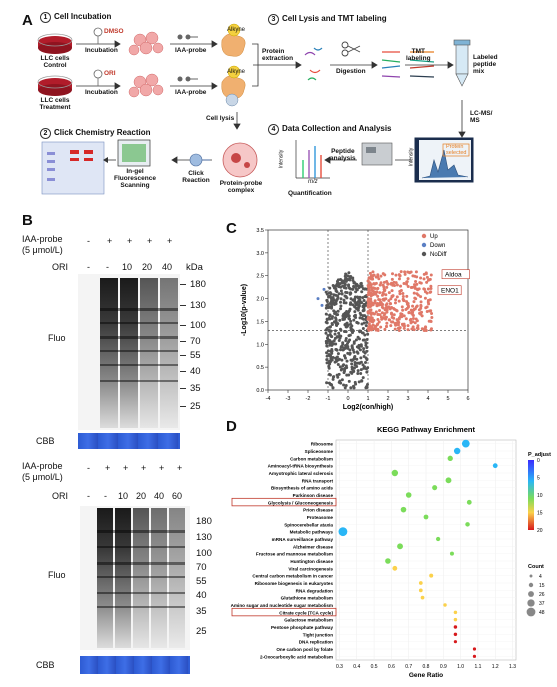  I want to click on marker-70: 70, so click(201, 567).